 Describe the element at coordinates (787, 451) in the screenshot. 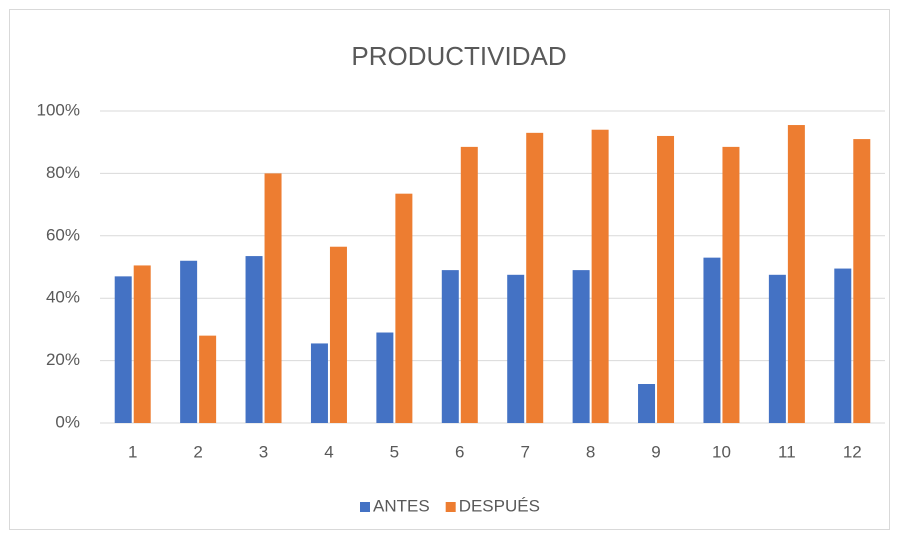

I see `x-tick-label: 11` at that location.